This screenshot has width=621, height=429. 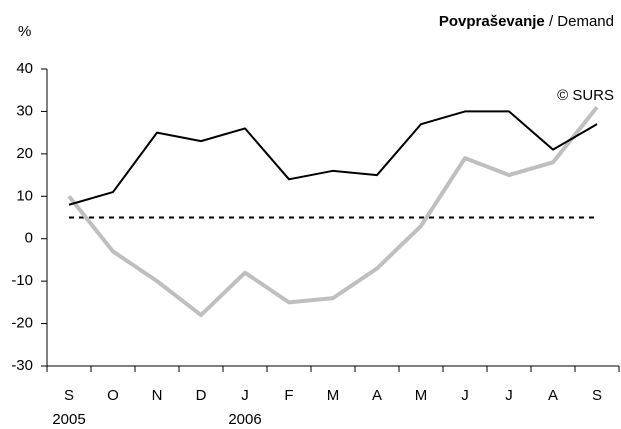 What do you see at coordinates (24, 68) in the screenshot?
I see `y-tick-label: 40` at bounding box center [24, 68].